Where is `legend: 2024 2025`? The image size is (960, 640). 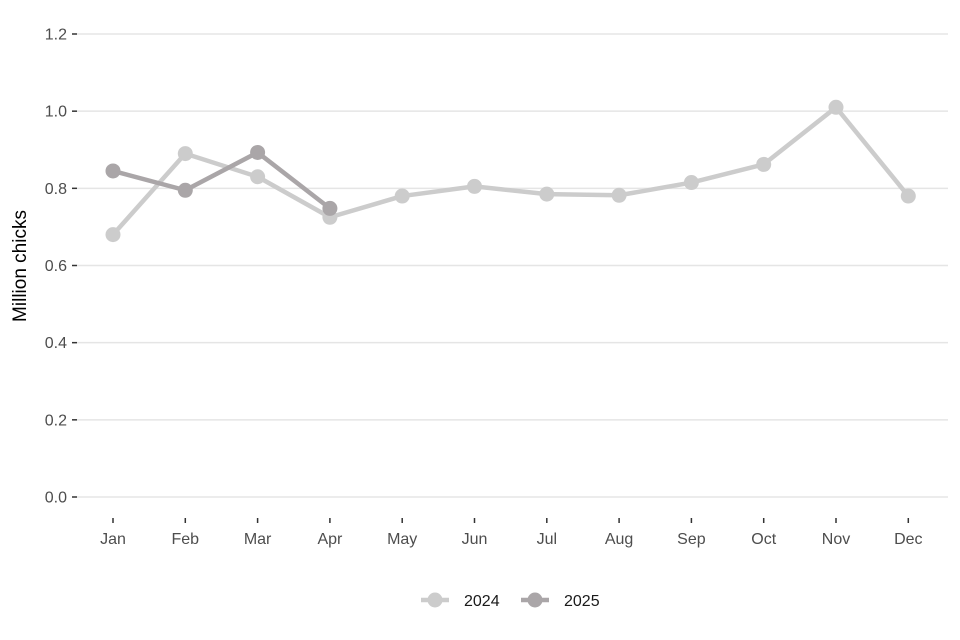
legend: 2024 2025 is located at coordinates (510, 601).